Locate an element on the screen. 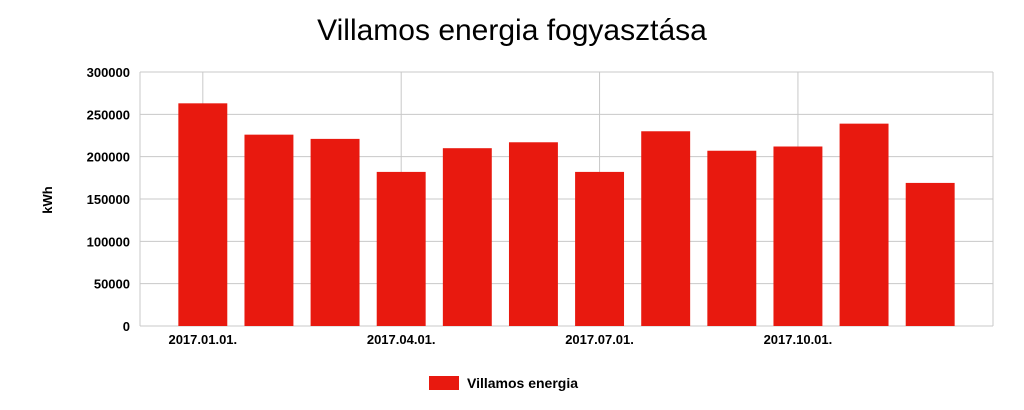  y-tick-label: 50000 is located at coordinates (112, 284).